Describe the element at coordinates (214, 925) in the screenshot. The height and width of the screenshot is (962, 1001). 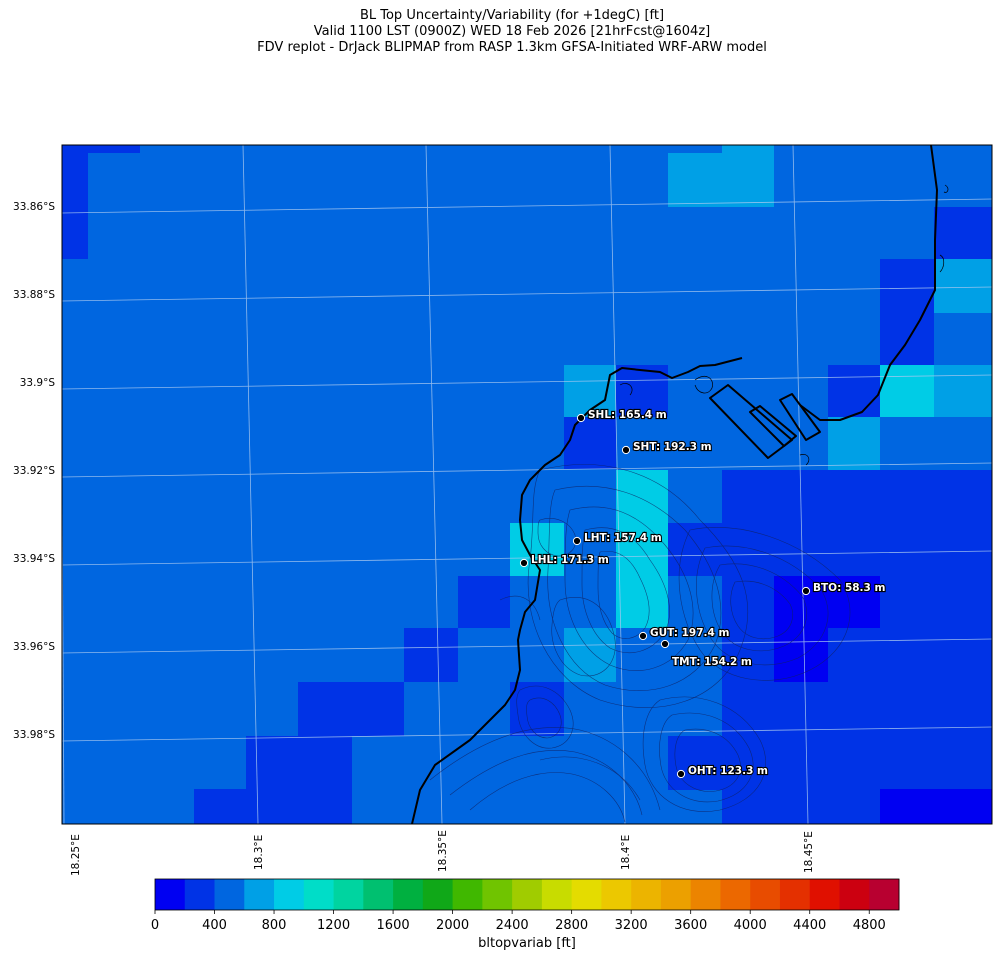
I see `colorbar-tick-label: 400` at that location.